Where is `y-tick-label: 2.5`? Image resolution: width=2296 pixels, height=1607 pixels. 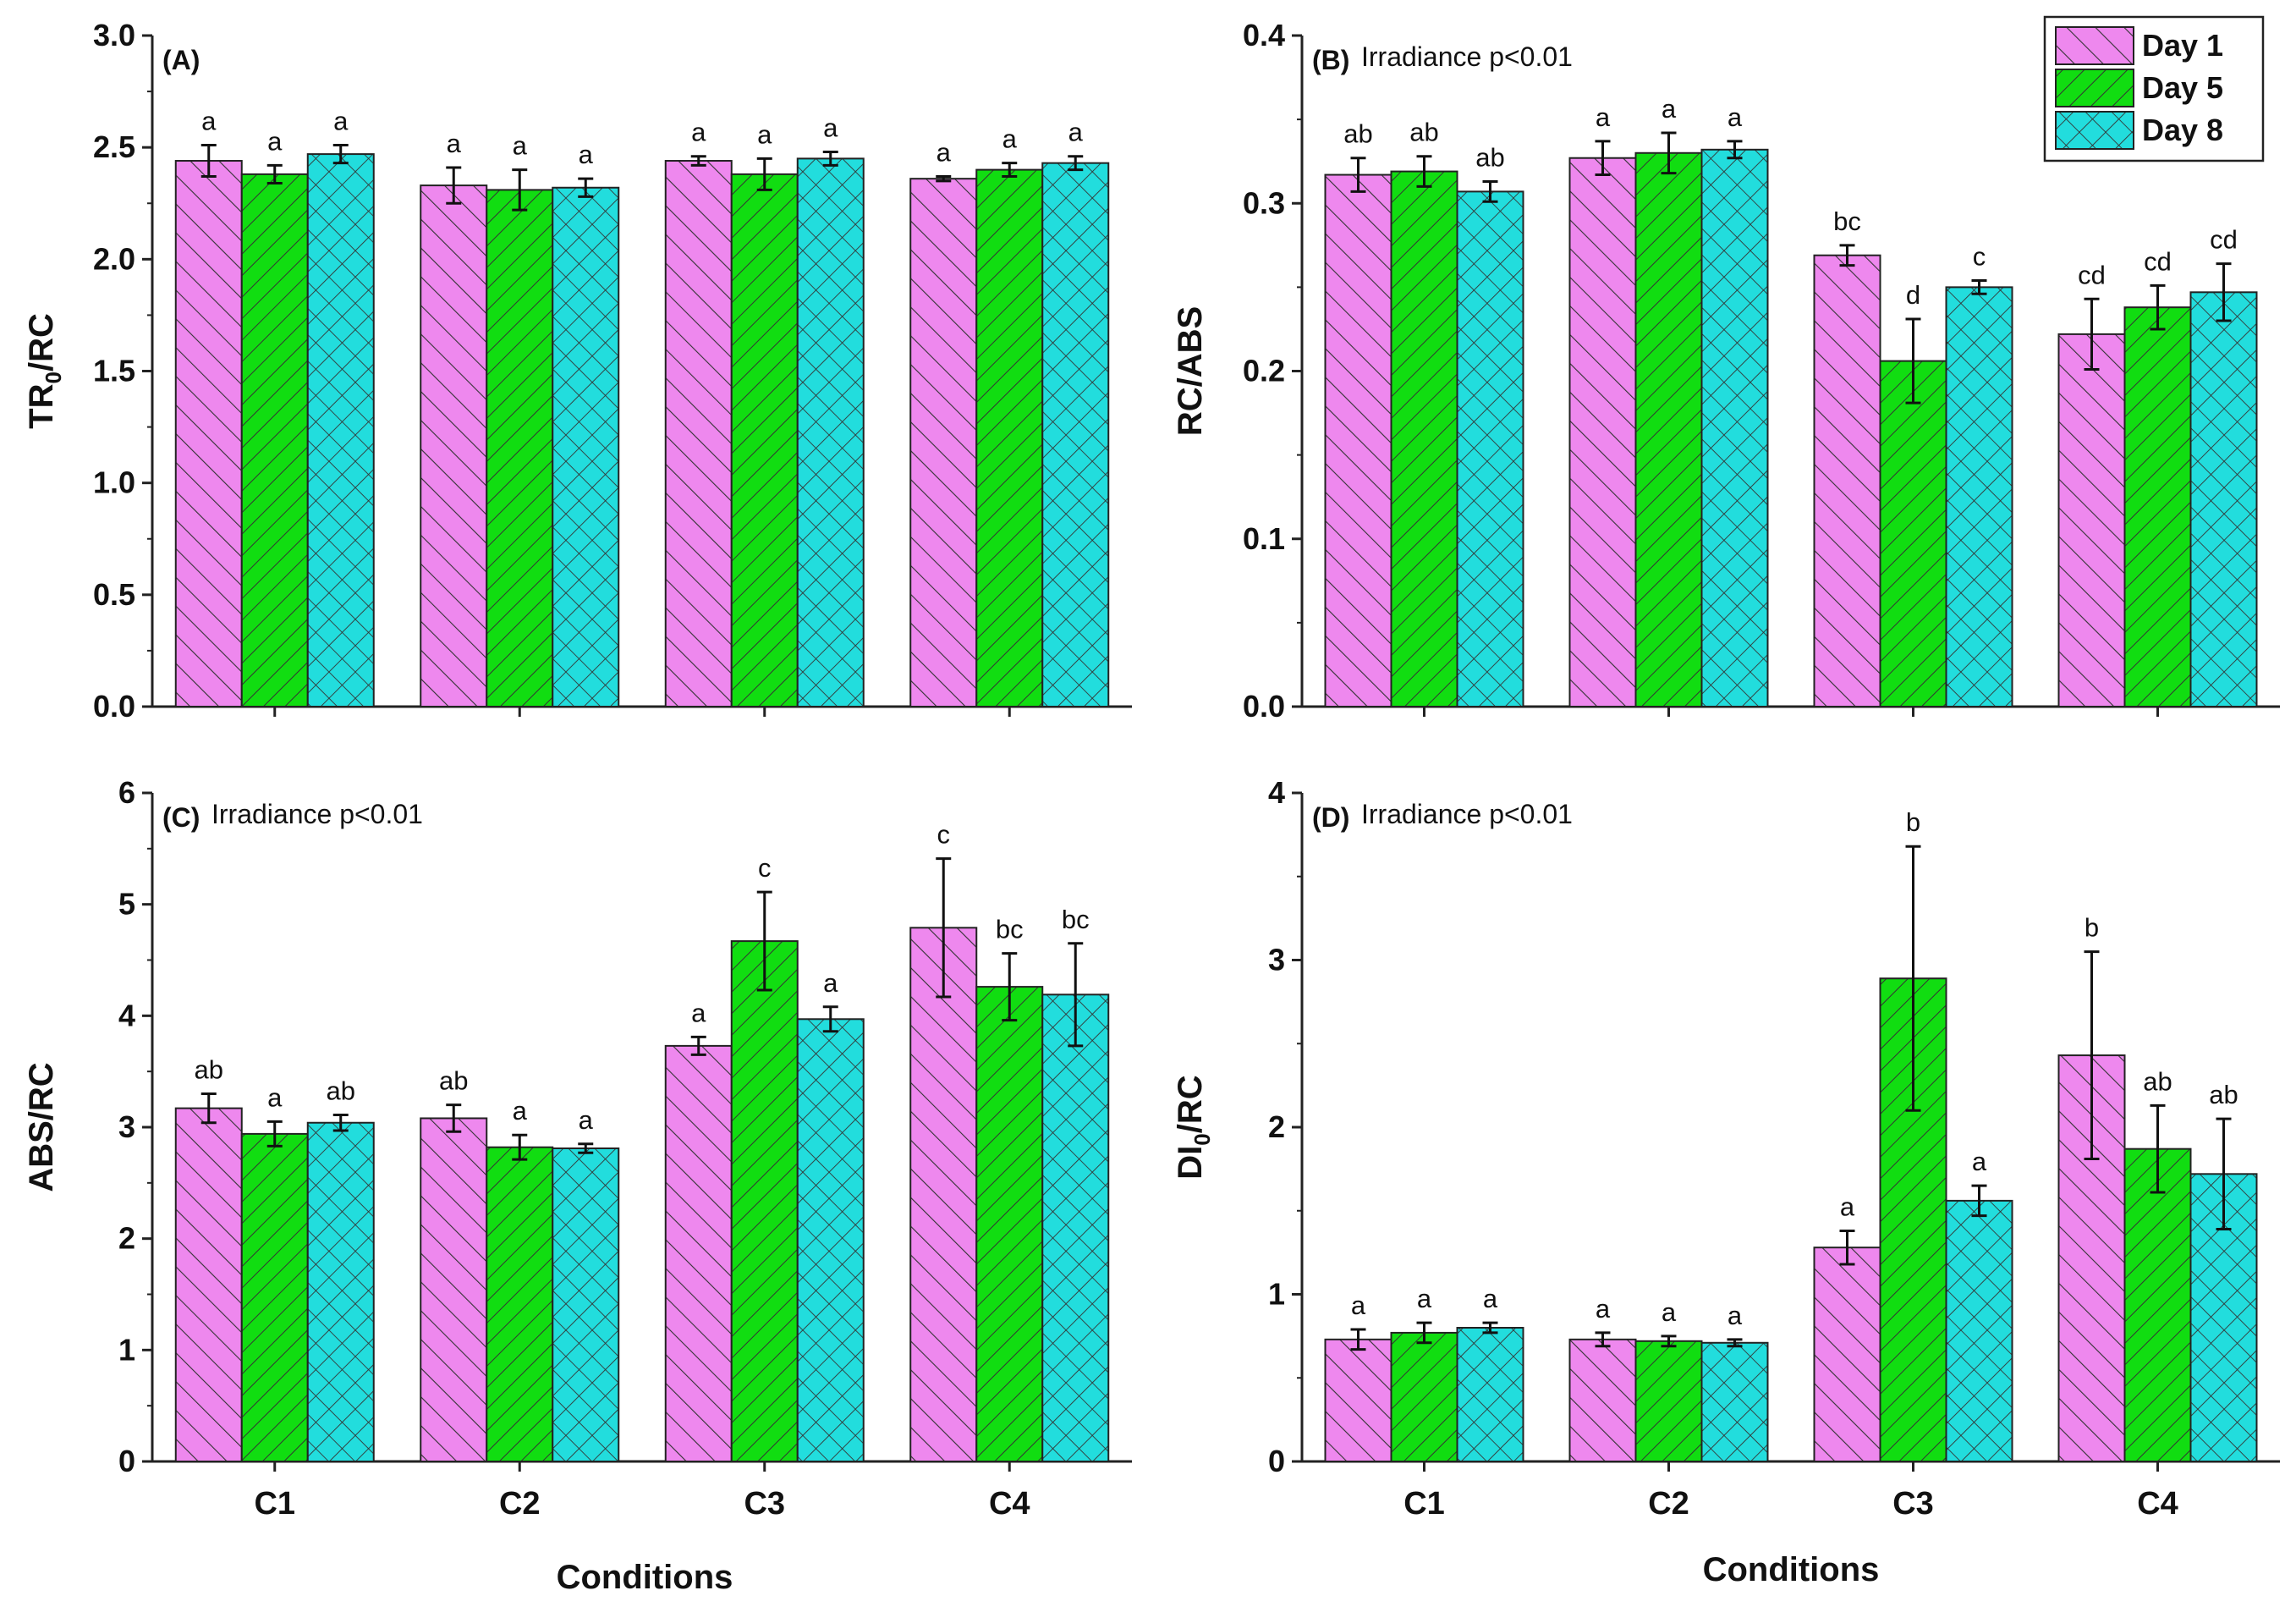 y-tick-label: 2.5 is located at coordinates (114, 146).